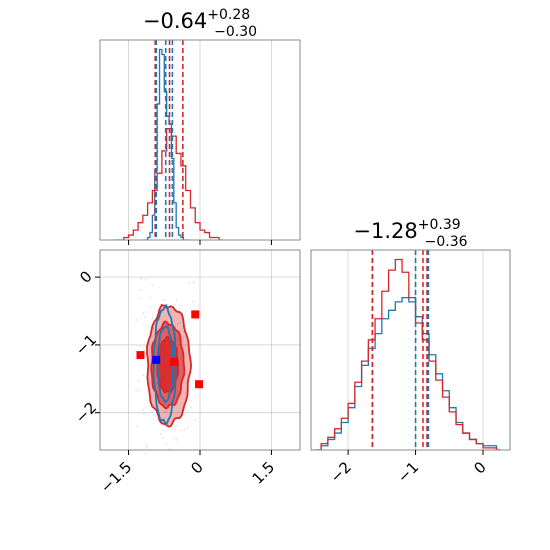 The width and height of the screenshot is (550, 550). Describe the element at coordinates (85, 276) in the screenshot. I see `y-tick-label: 0` at that location.